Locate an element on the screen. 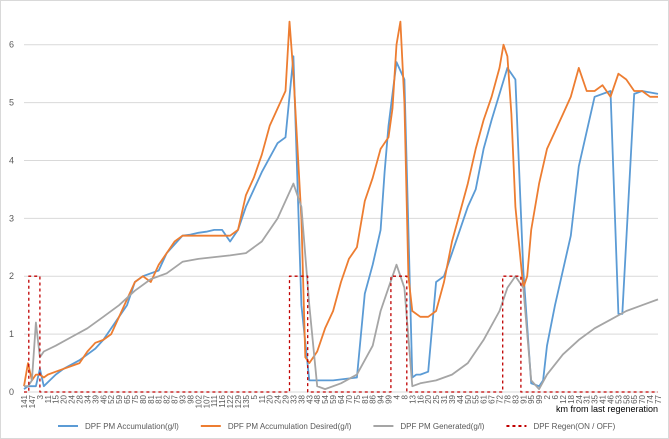 The image size is (669, 439). x-axis-label: km from last regeneration is located at coordinates (607, 409).